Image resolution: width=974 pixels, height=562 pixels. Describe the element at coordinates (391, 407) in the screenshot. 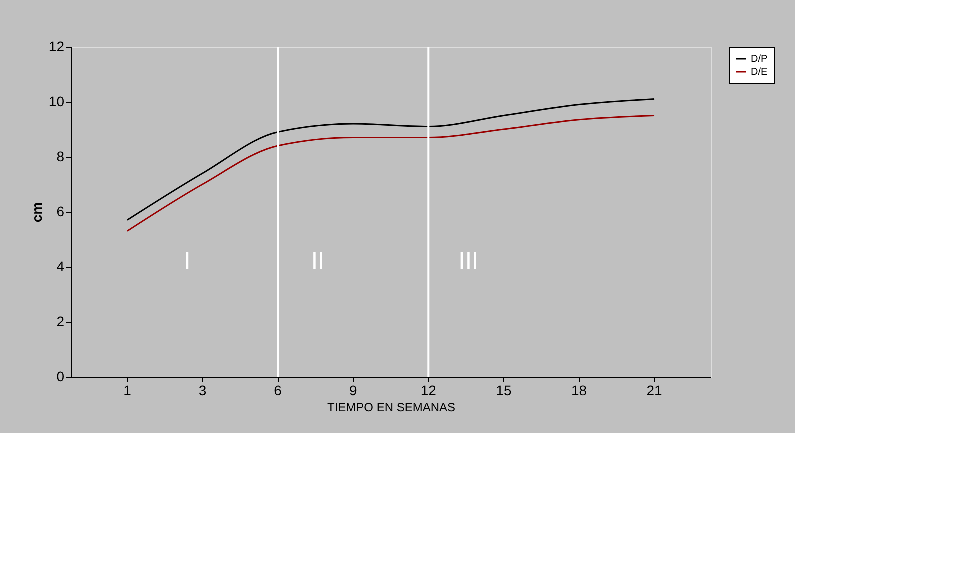

I see `x-axis-title: TIEMPO EN SEMANAS` at that location.